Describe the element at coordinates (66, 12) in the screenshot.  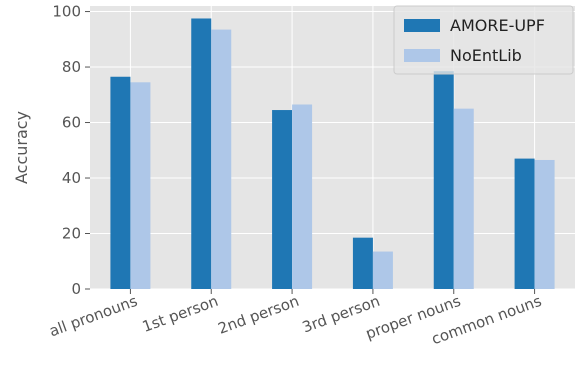
I see `y-tick-label: 100` at that location.